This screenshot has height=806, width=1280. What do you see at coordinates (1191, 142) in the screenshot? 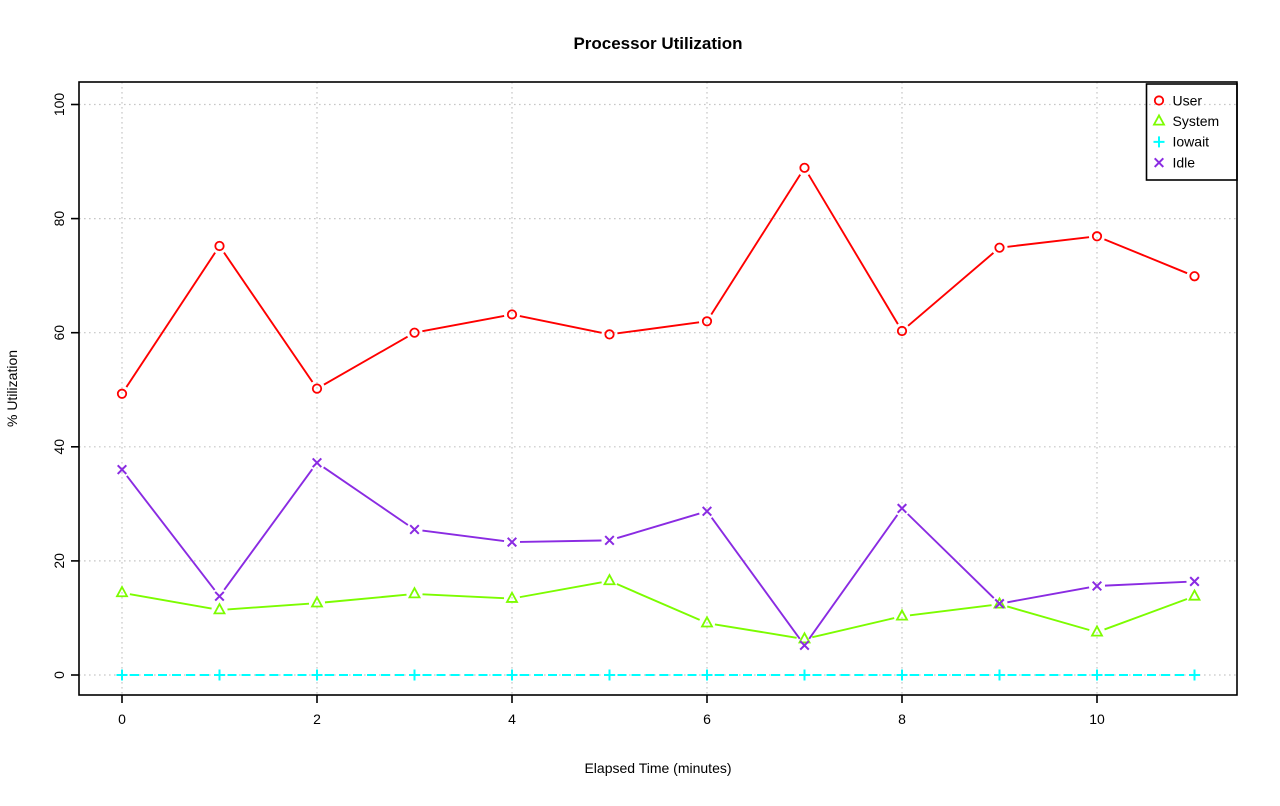
I see `legend-label: Iowait` at bounding box center [1191, 142].